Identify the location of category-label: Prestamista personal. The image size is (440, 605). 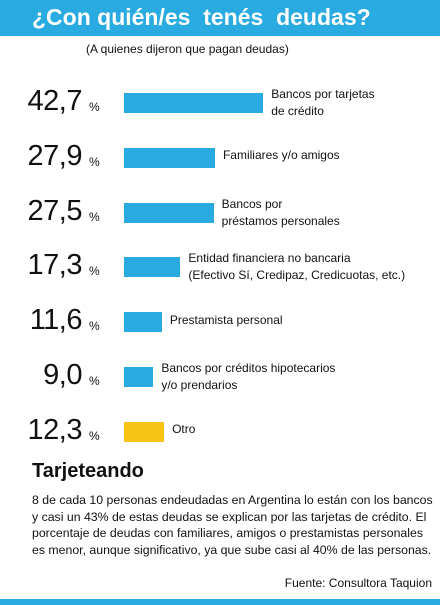
(226, 319).